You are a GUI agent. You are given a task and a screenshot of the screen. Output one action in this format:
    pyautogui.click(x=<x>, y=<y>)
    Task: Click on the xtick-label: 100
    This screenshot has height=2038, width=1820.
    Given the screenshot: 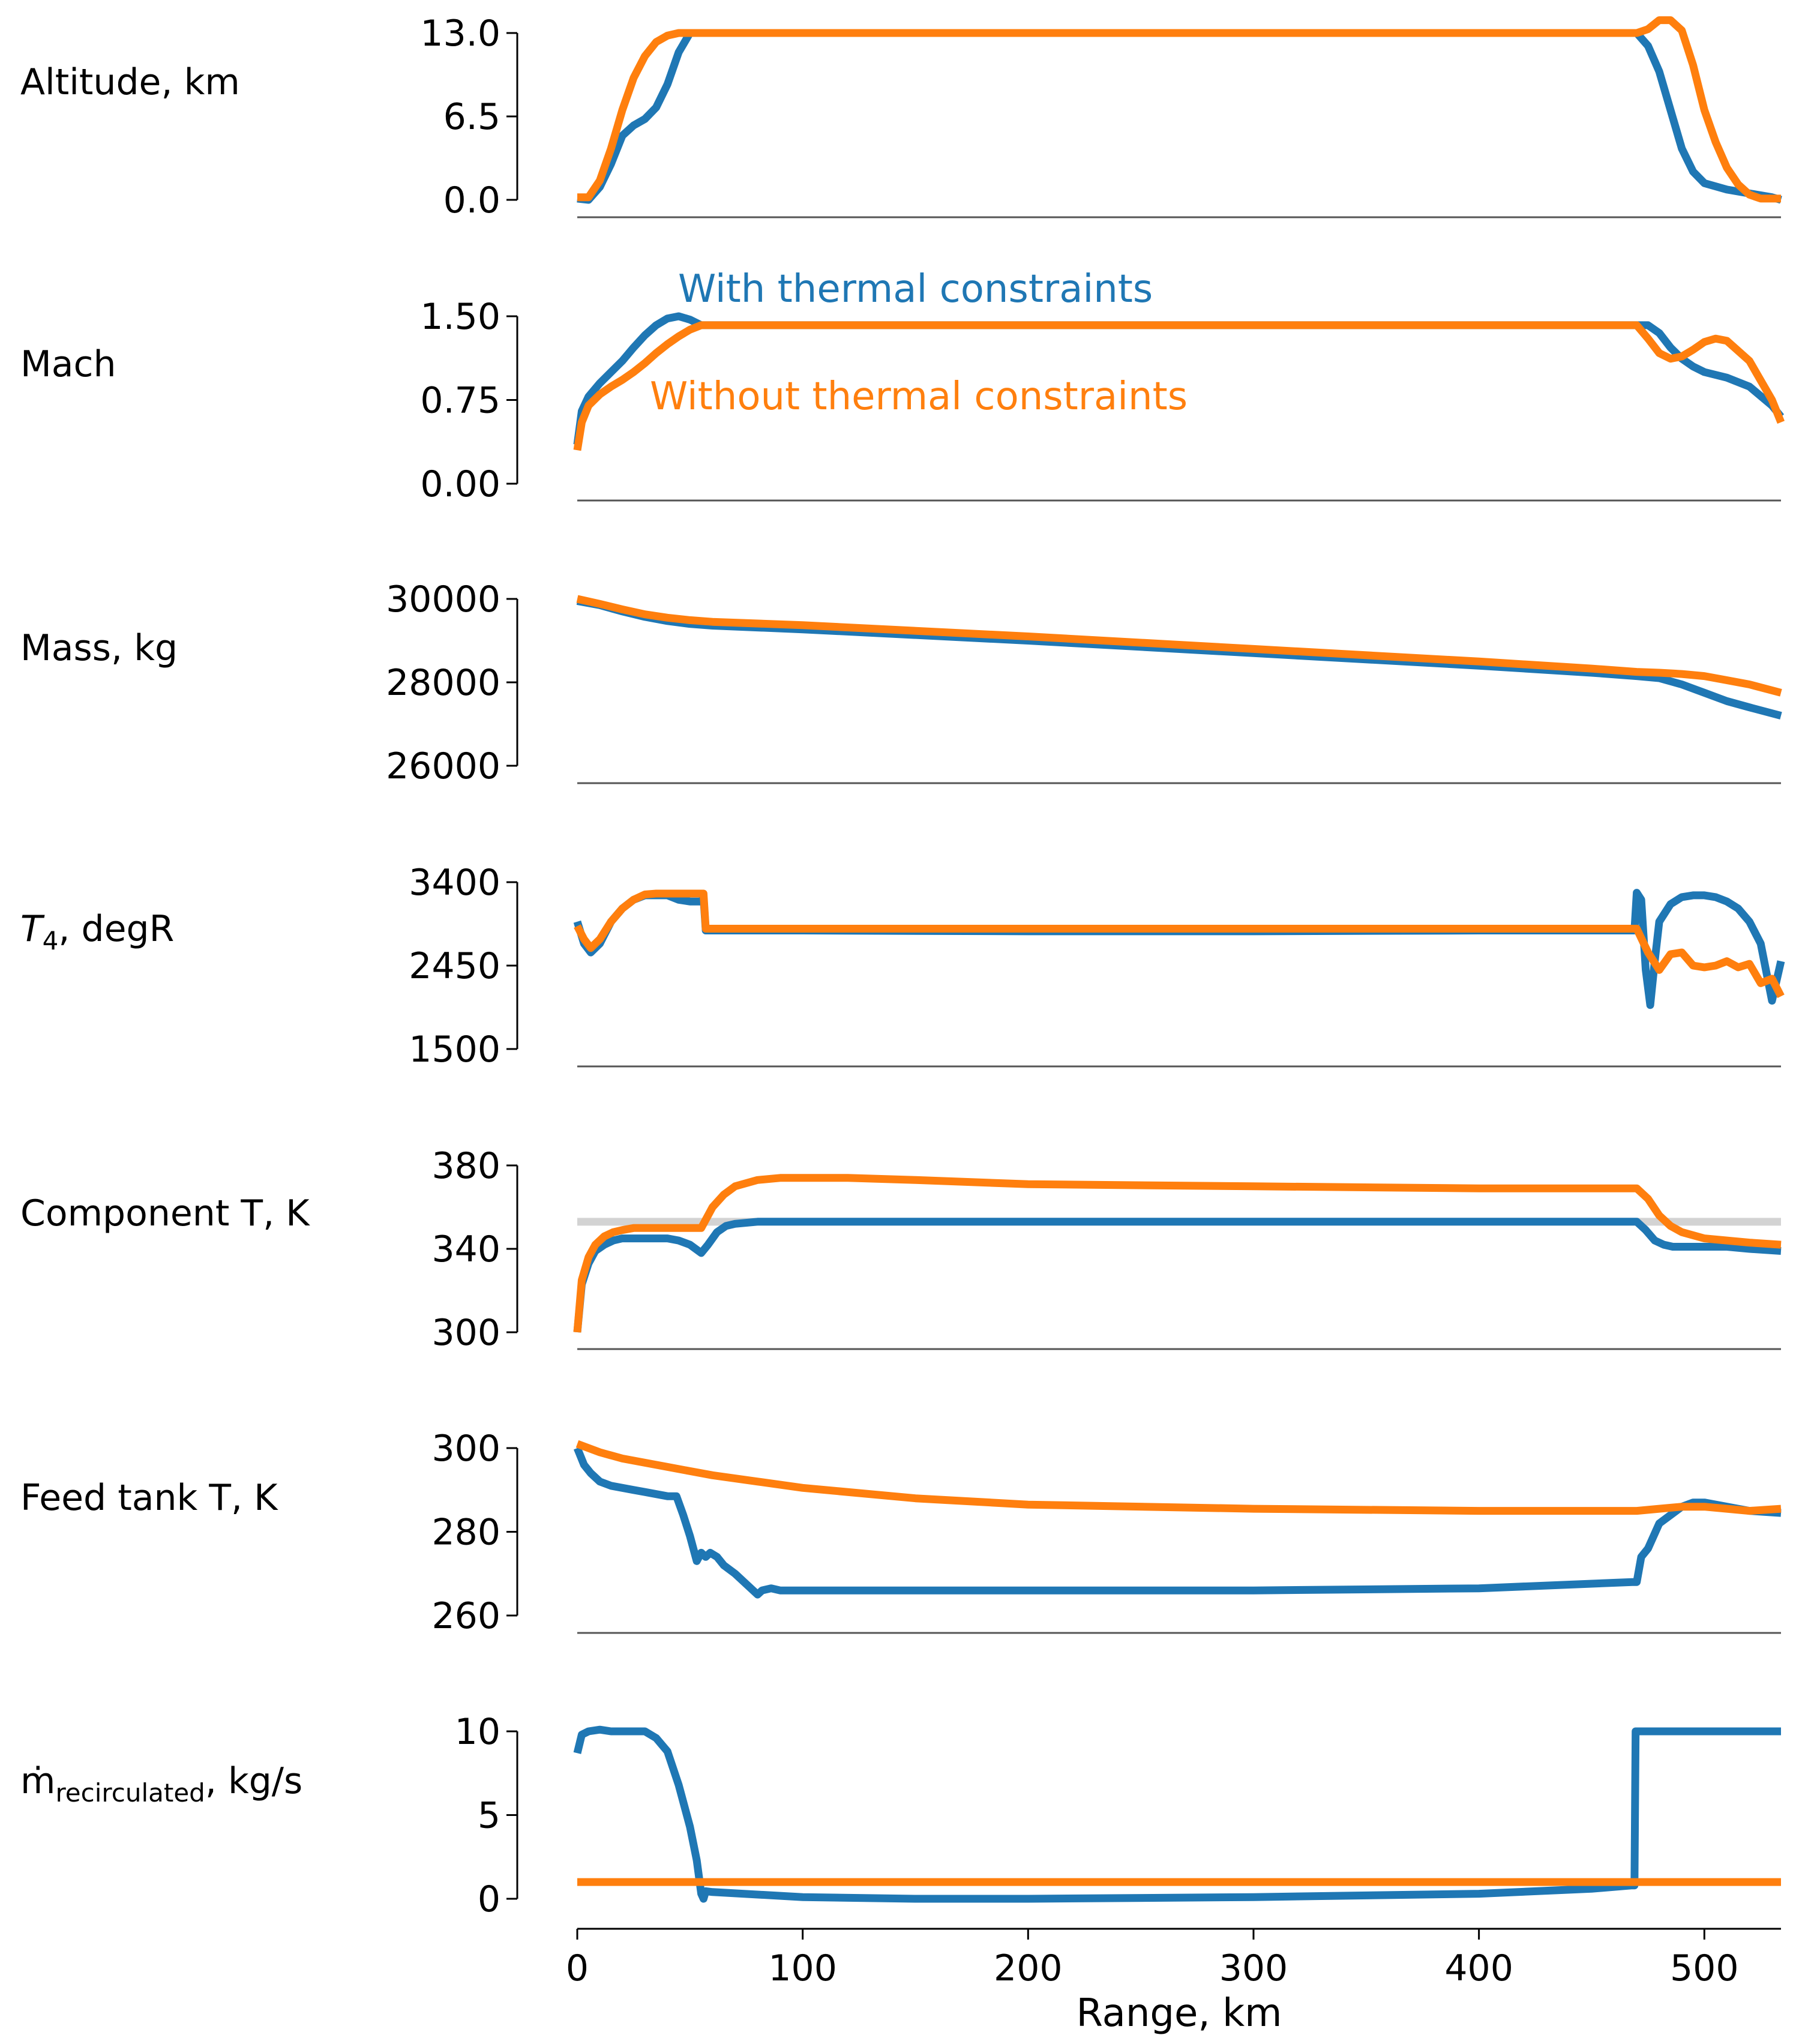 What is the action you would take?
    pyautogui.click(x=803, y=1968)
    